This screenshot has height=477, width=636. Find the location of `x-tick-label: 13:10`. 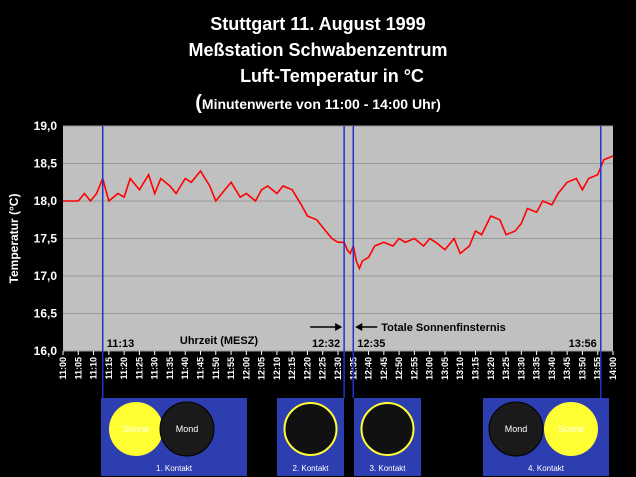

x-tick-label: 13:10 is located at coordinates (460, 368).